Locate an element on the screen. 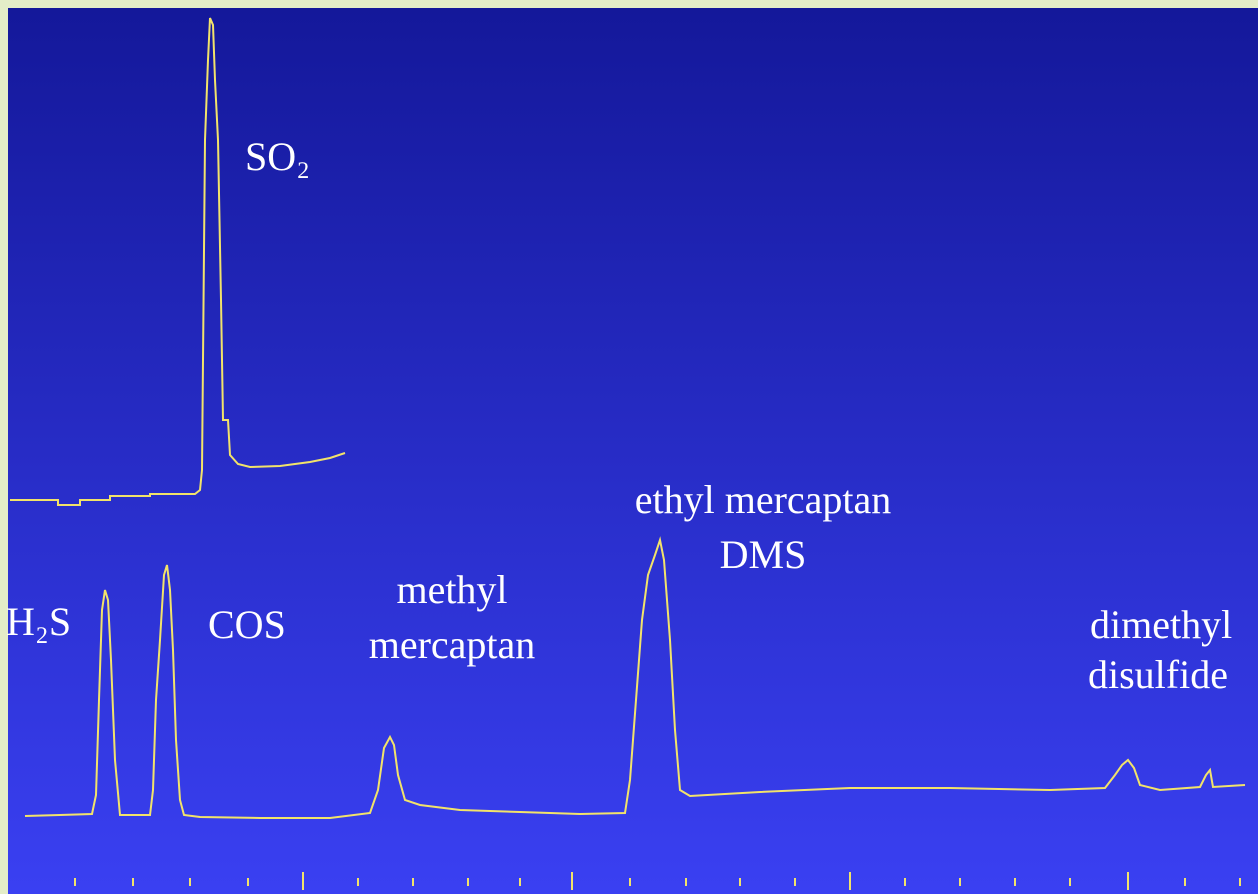 This screenshot has width=1258, height=894. peak-label: disulfide is located at coordinates (1158, 674).